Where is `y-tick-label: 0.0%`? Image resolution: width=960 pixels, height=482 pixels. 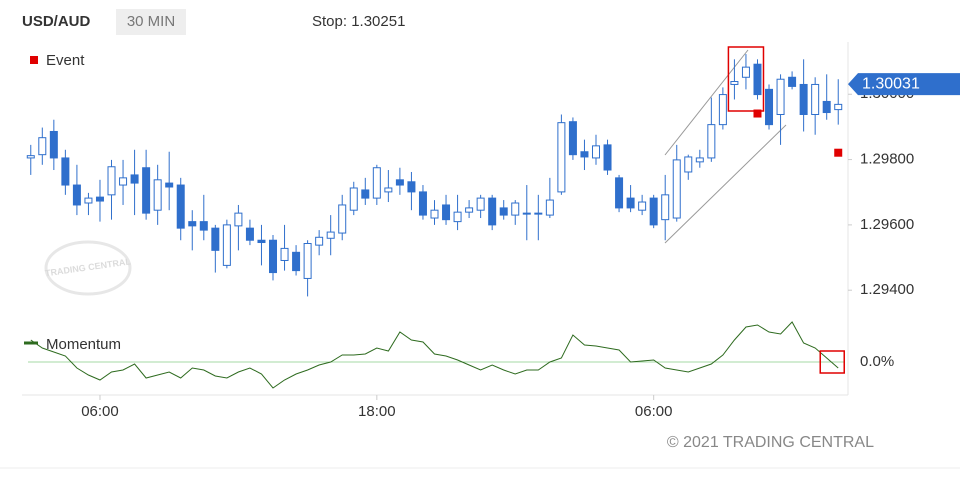 y-tick-label: 0.0% is located at coordinates (877, 361).